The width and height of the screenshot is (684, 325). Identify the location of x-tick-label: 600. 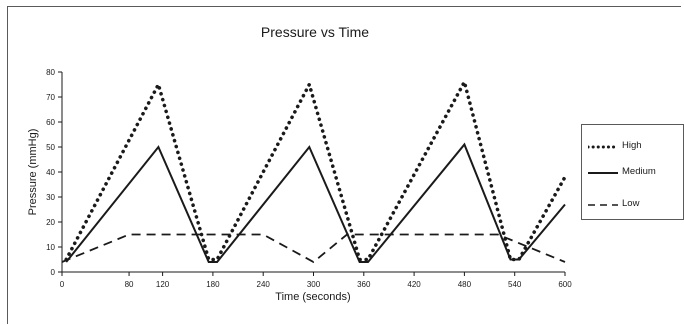
(565, 284).